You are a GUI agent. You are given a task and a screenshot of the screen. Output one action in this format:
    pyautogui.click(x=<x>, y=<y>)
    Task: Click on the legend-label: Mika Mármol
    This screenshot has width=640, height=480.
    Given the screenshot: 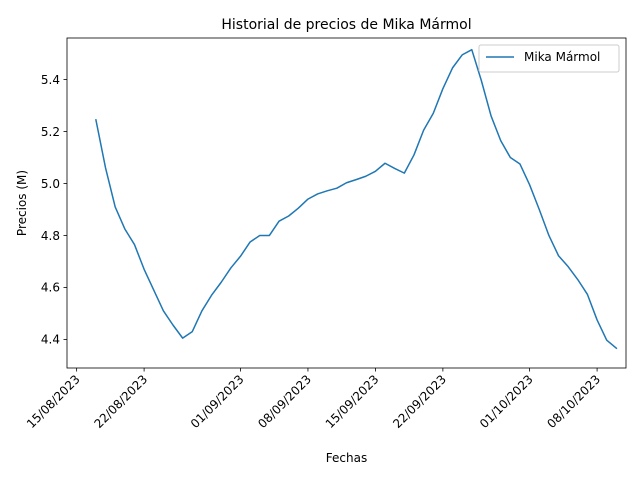 What is the action you would take?
    pyautogui.click(x=562, y=57)
    